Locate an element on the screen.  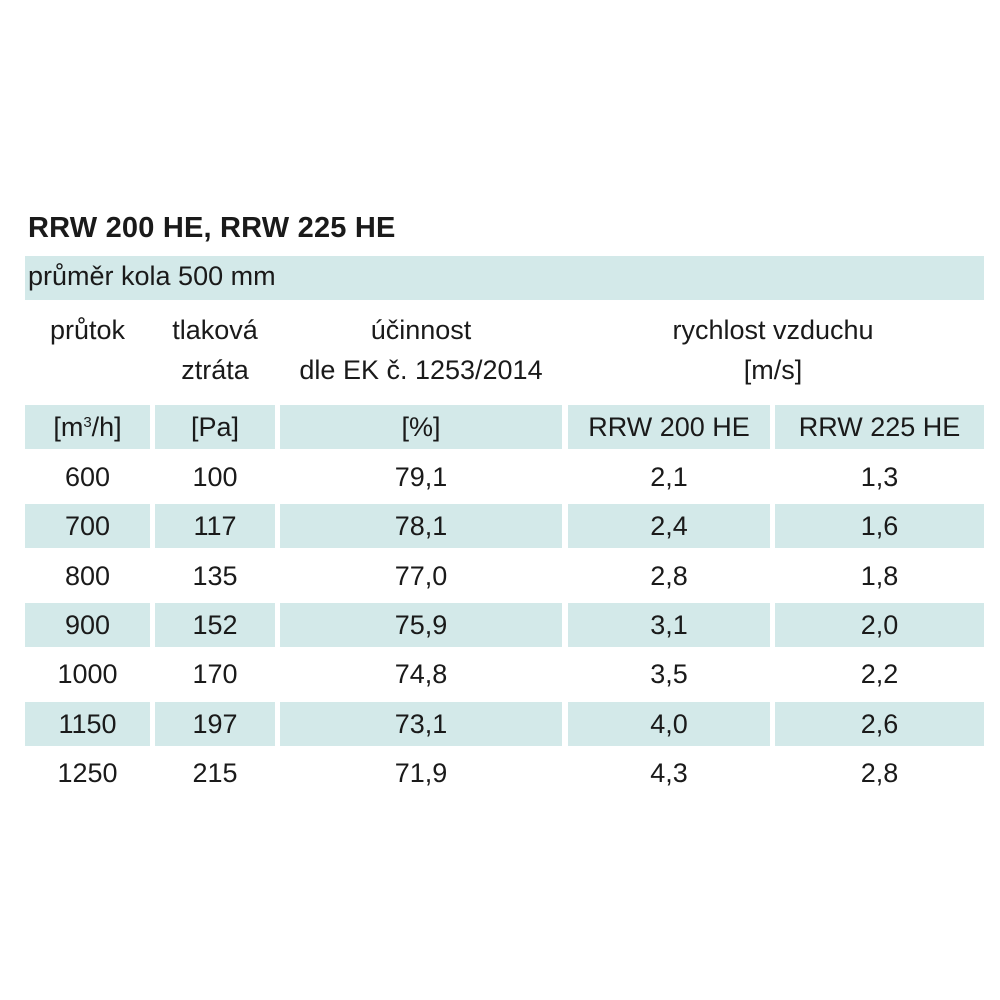
units-band-speed-b is located at coordinates (879, 427).